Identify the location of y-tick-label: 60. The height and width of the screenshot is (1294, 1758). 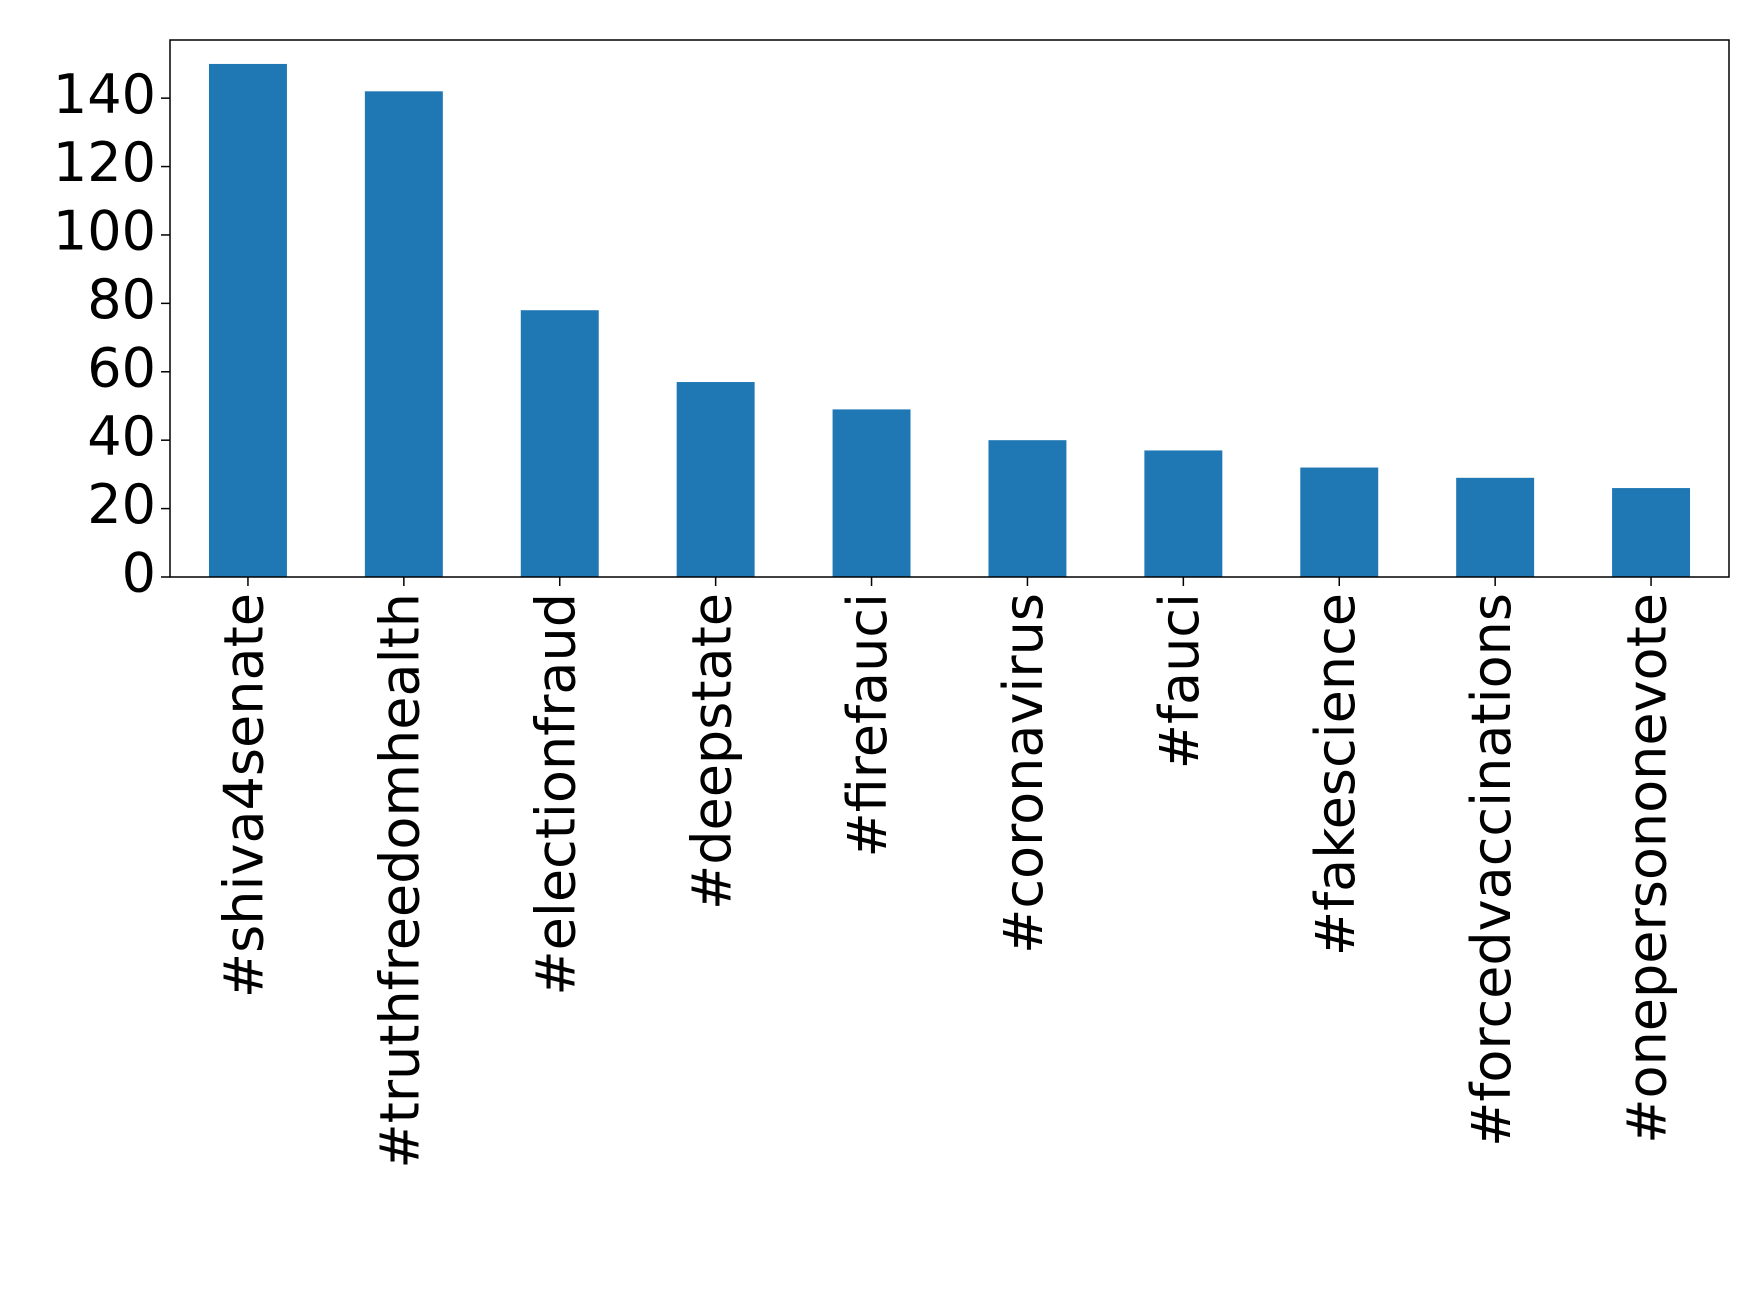
(121, 367).